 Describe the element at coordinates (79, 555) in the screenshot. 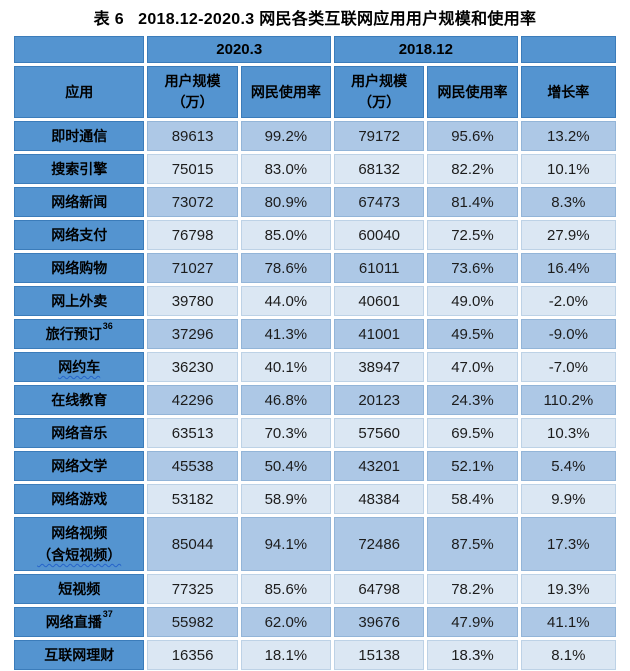

I see `app-label-line2: （含短视频）` at that location.